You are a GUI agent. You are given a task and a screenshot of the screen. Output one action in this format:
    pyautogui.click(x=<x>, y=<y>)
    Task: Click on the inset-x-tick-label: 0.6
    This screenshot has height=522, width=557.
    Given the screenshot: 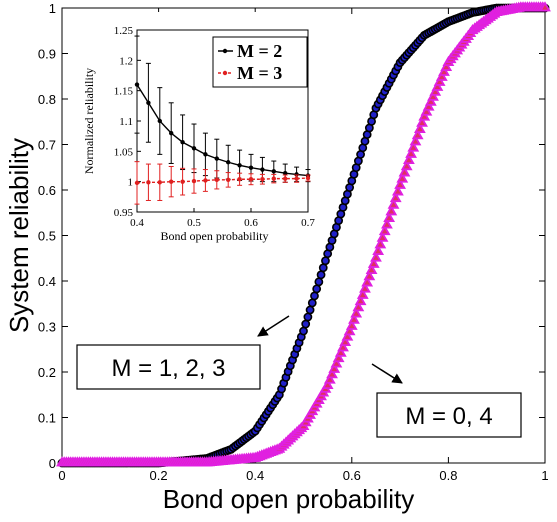 What is the action you would take?
    pyautogui.click(x=251, y=223)
    